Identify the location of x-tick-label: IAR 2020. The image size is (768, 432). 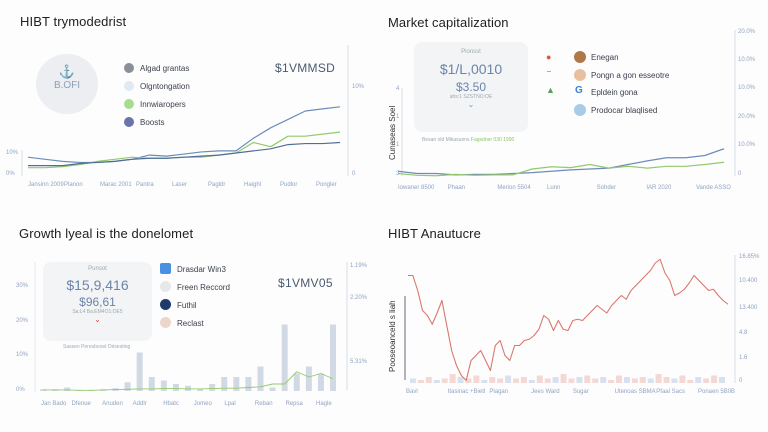
(659, 188).